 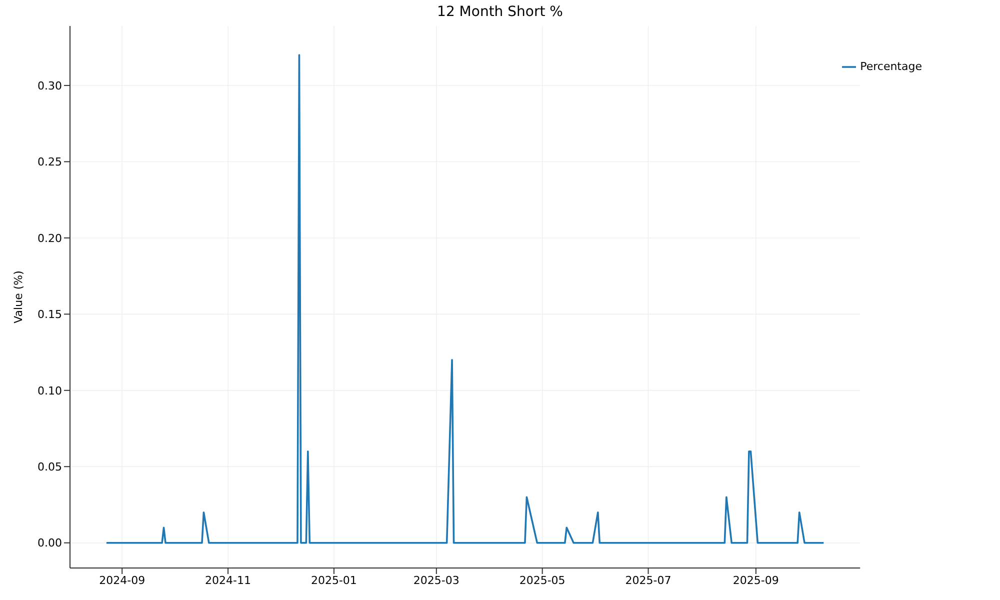 I want to click on y-tick-label: 0.10, so click(x=50, y=391).